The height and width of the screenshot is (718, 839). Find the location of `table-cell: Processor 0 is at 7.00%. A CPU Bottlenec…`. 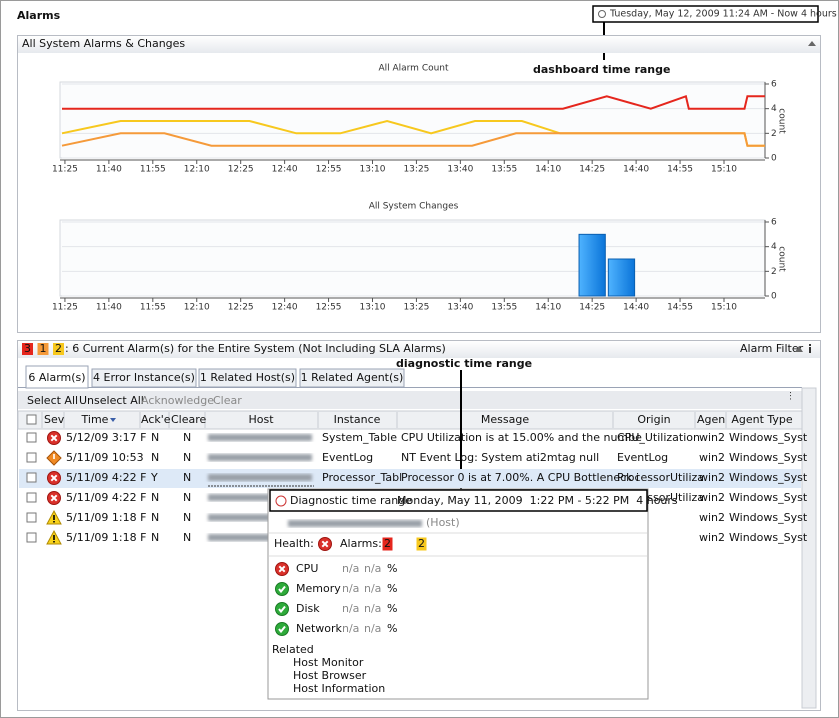

table-cell: Processor 0 is at 7.00%. A CPU Bottlenec… is located at coordinates (520, 477).